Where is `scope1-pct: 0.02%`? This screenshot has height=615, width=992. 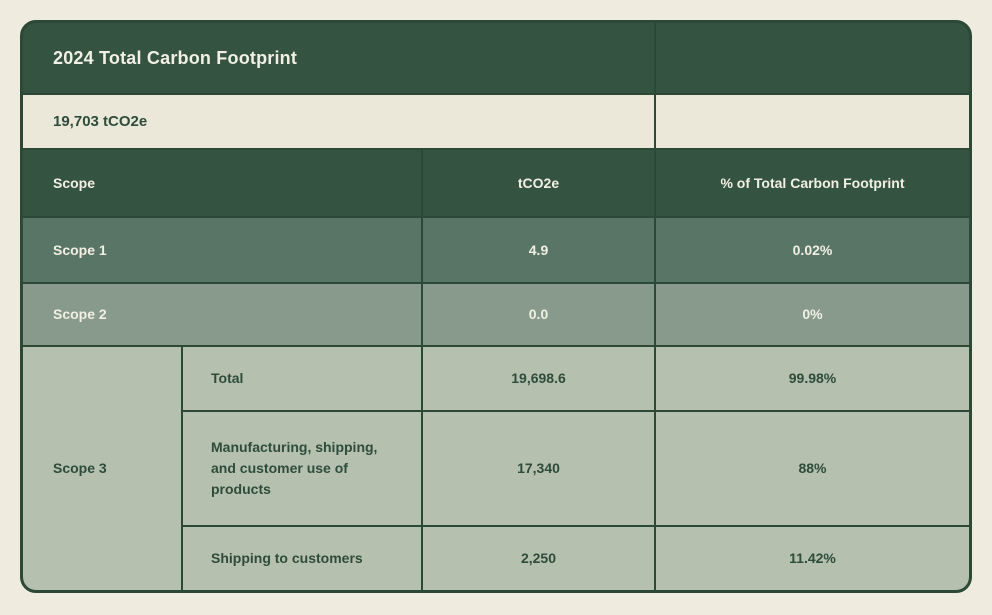
scope1-pct: 0.02% is located at coordinates (812, 250).